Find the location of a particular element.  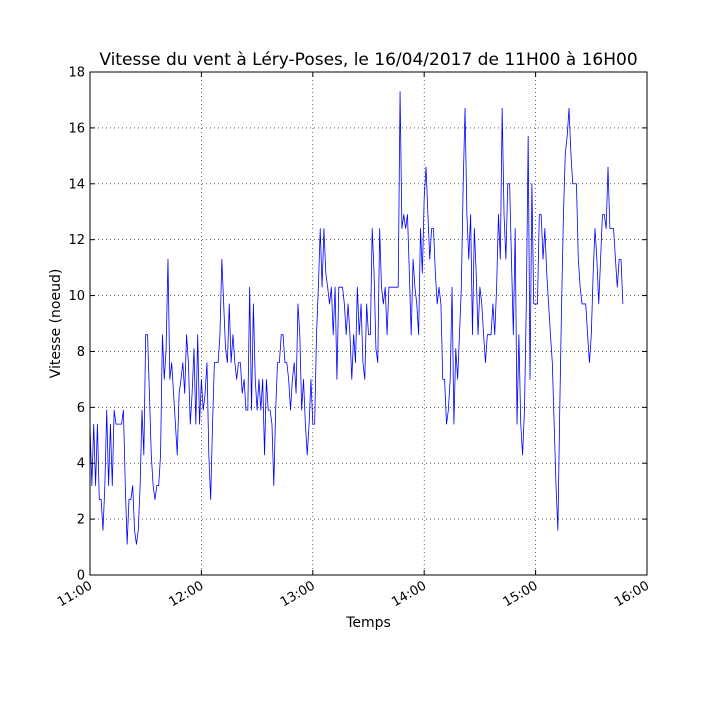

y-tick-label: 10 is located at coordinates (76, 296).